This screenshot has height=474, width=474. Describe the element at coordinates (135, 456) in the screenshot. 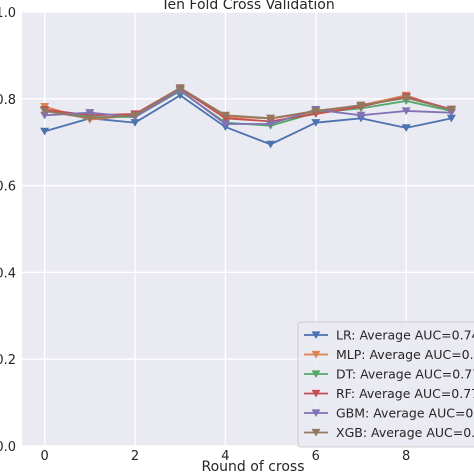

I see `x-tick-label: 2` at that location.